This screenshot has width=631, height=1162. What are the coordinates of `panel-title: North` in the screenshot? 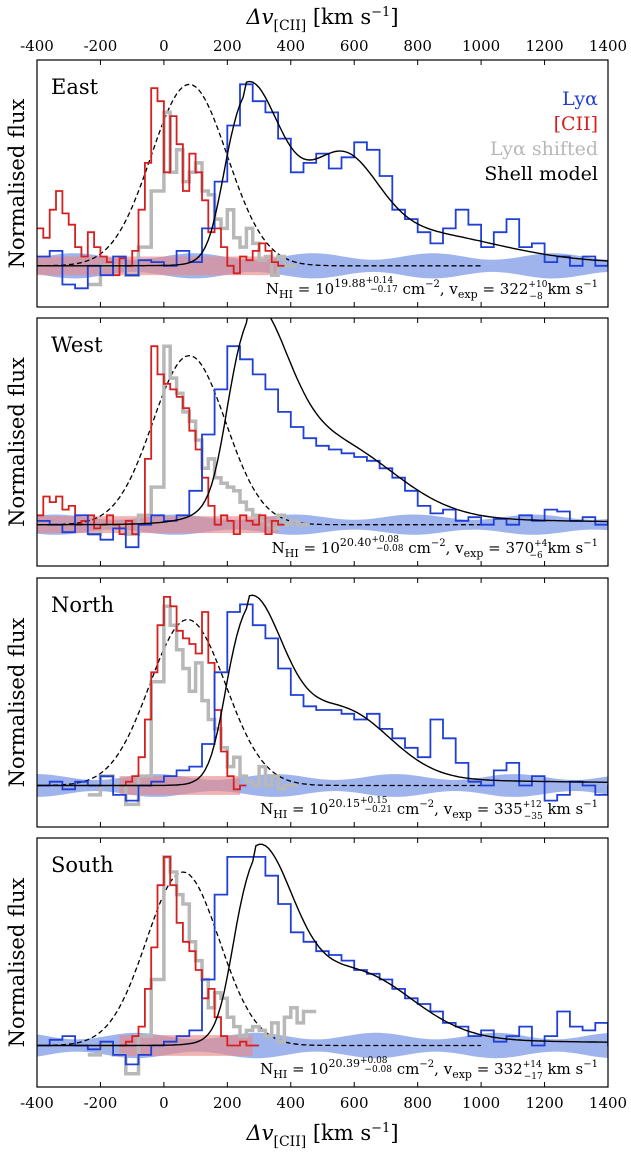 It's located at (82, 605).